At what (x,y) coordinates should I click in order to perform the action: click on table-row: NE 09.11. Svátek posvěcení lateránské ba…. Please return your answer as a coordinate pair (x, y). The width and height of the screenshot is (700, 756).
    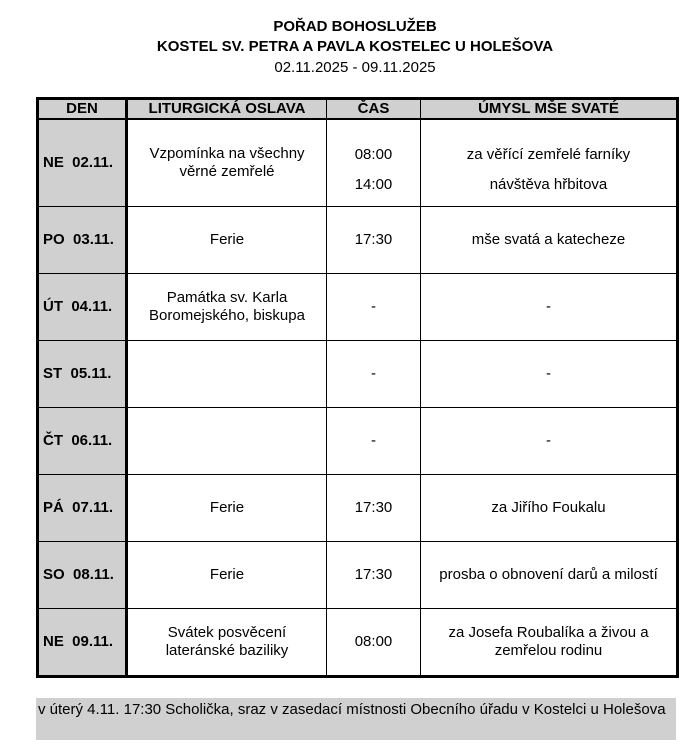
    Looking at the image, I should click on (357, 642).